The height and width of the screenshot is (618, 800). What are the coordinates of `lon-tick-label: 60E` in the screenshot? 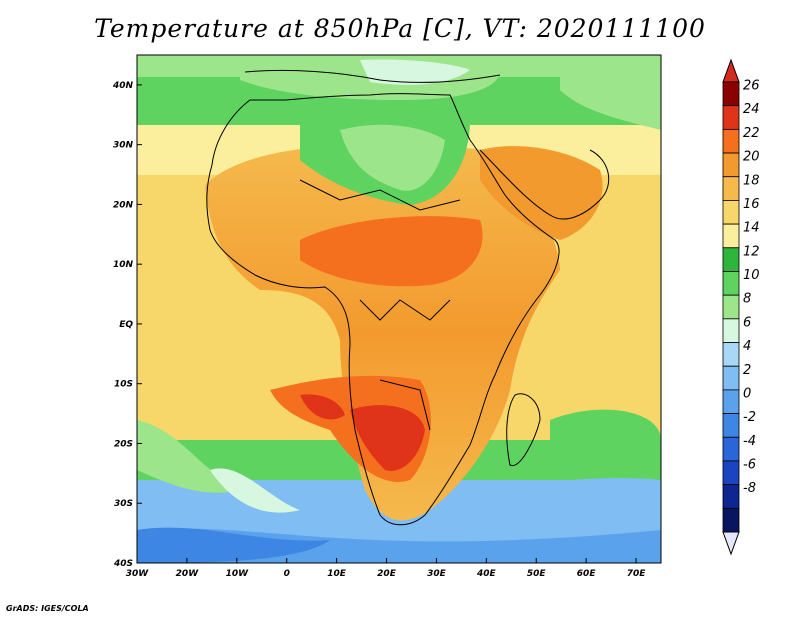 It's located at (587, 574).